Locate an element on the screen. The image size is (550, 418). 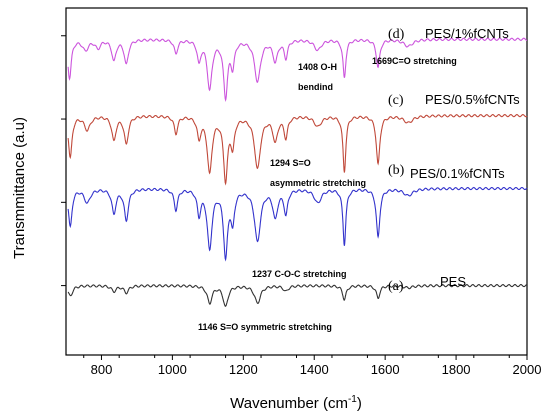
peak-annotation: 1669C=O stretching is located at coordinates (414, 61).